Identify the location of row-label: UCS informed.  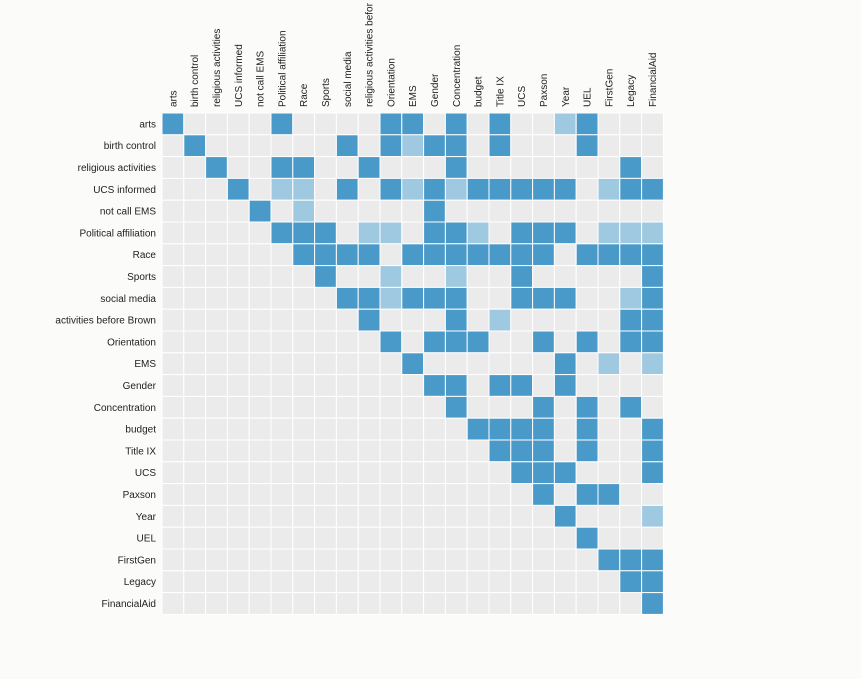
(124, 190).